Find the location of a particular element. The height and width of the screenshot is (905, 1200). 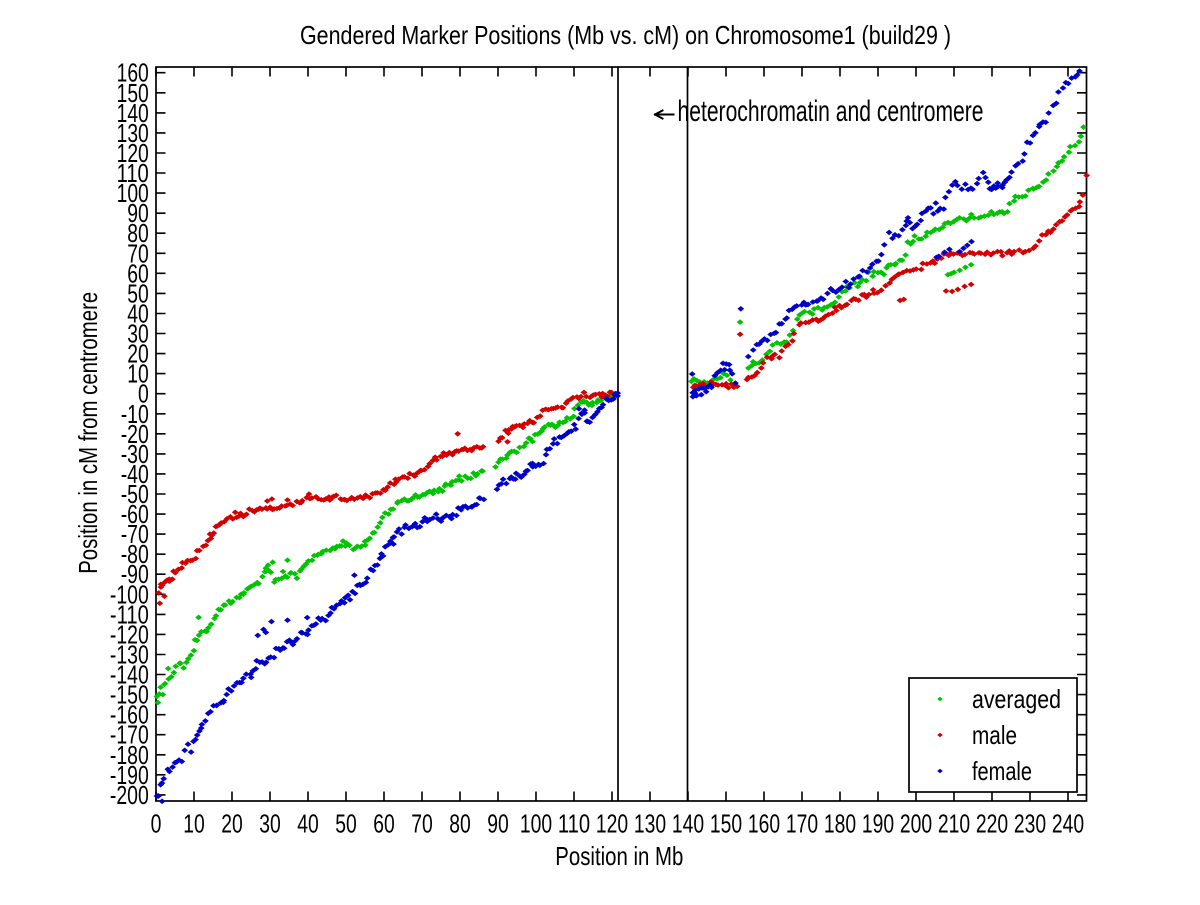

svg-text: -90 is located at coordinates (135, 574).